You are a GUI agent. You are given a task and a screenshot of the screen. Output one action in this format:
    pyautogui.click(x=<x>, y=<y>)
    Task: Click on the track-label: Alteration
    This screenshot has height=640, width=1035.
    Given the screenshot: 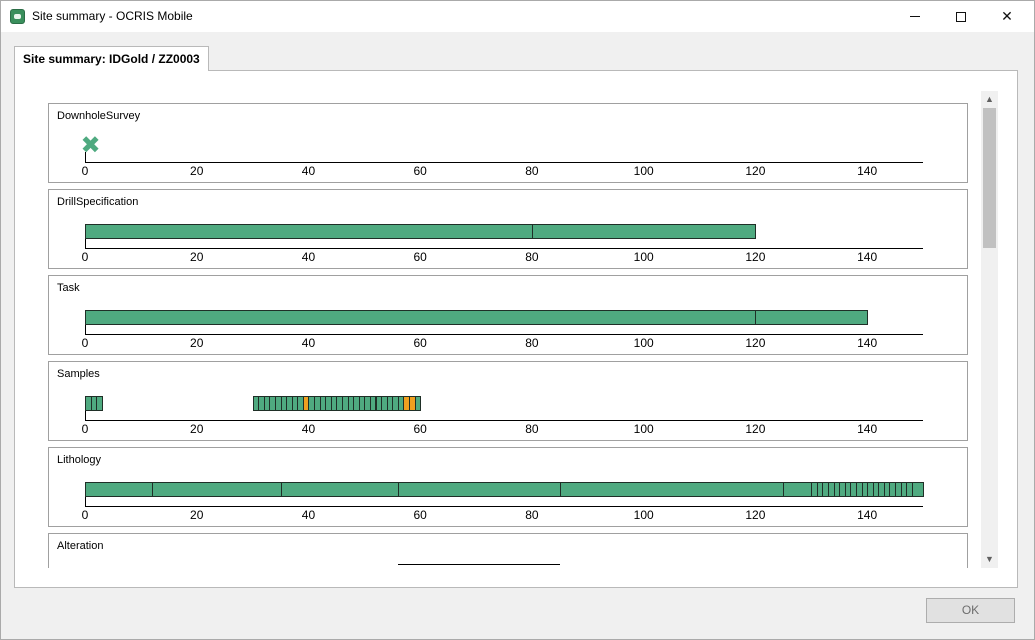 What is the action you would take?
    pyautogui.click(x=80, y=546)
    